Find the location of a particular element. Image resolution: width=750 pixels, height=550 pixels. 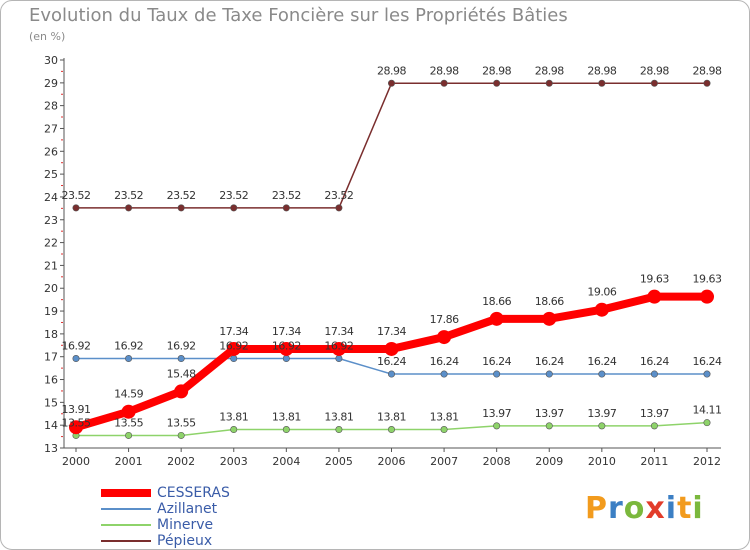

data-label: 16.92 is located at coordinates (233, 346).